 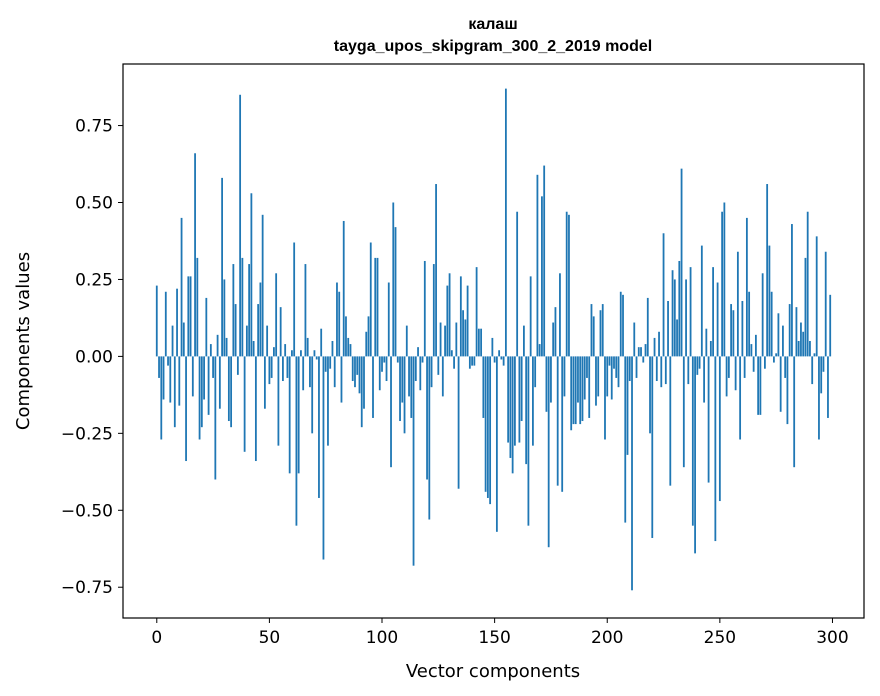 I want to click on y-tick-label: 0.50, so click(x=94, y=204).